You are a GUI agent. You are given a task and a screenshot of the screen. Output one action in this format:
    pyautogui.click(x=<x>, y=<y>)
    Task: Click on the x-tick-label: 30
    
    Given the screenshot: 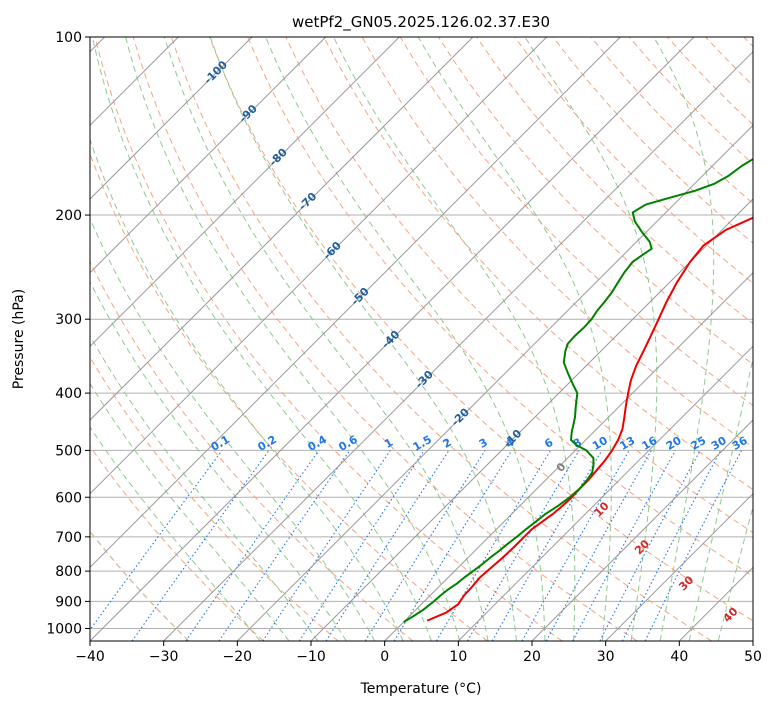 What is the action you would take?
    pyautogui.click(x=606, y=657)
    